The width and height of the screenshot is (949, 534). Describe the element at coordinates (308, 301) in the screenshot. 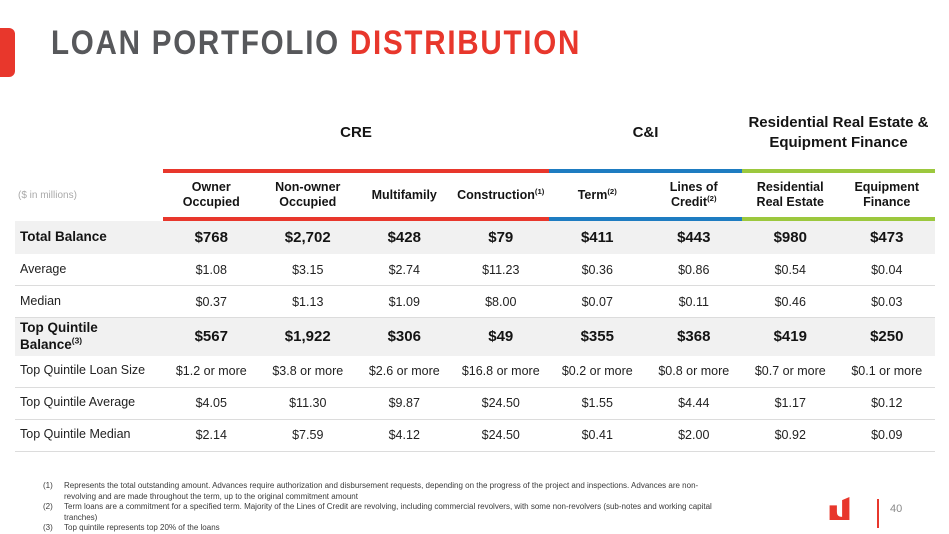

I see `cell-value: $1.13` at that location.